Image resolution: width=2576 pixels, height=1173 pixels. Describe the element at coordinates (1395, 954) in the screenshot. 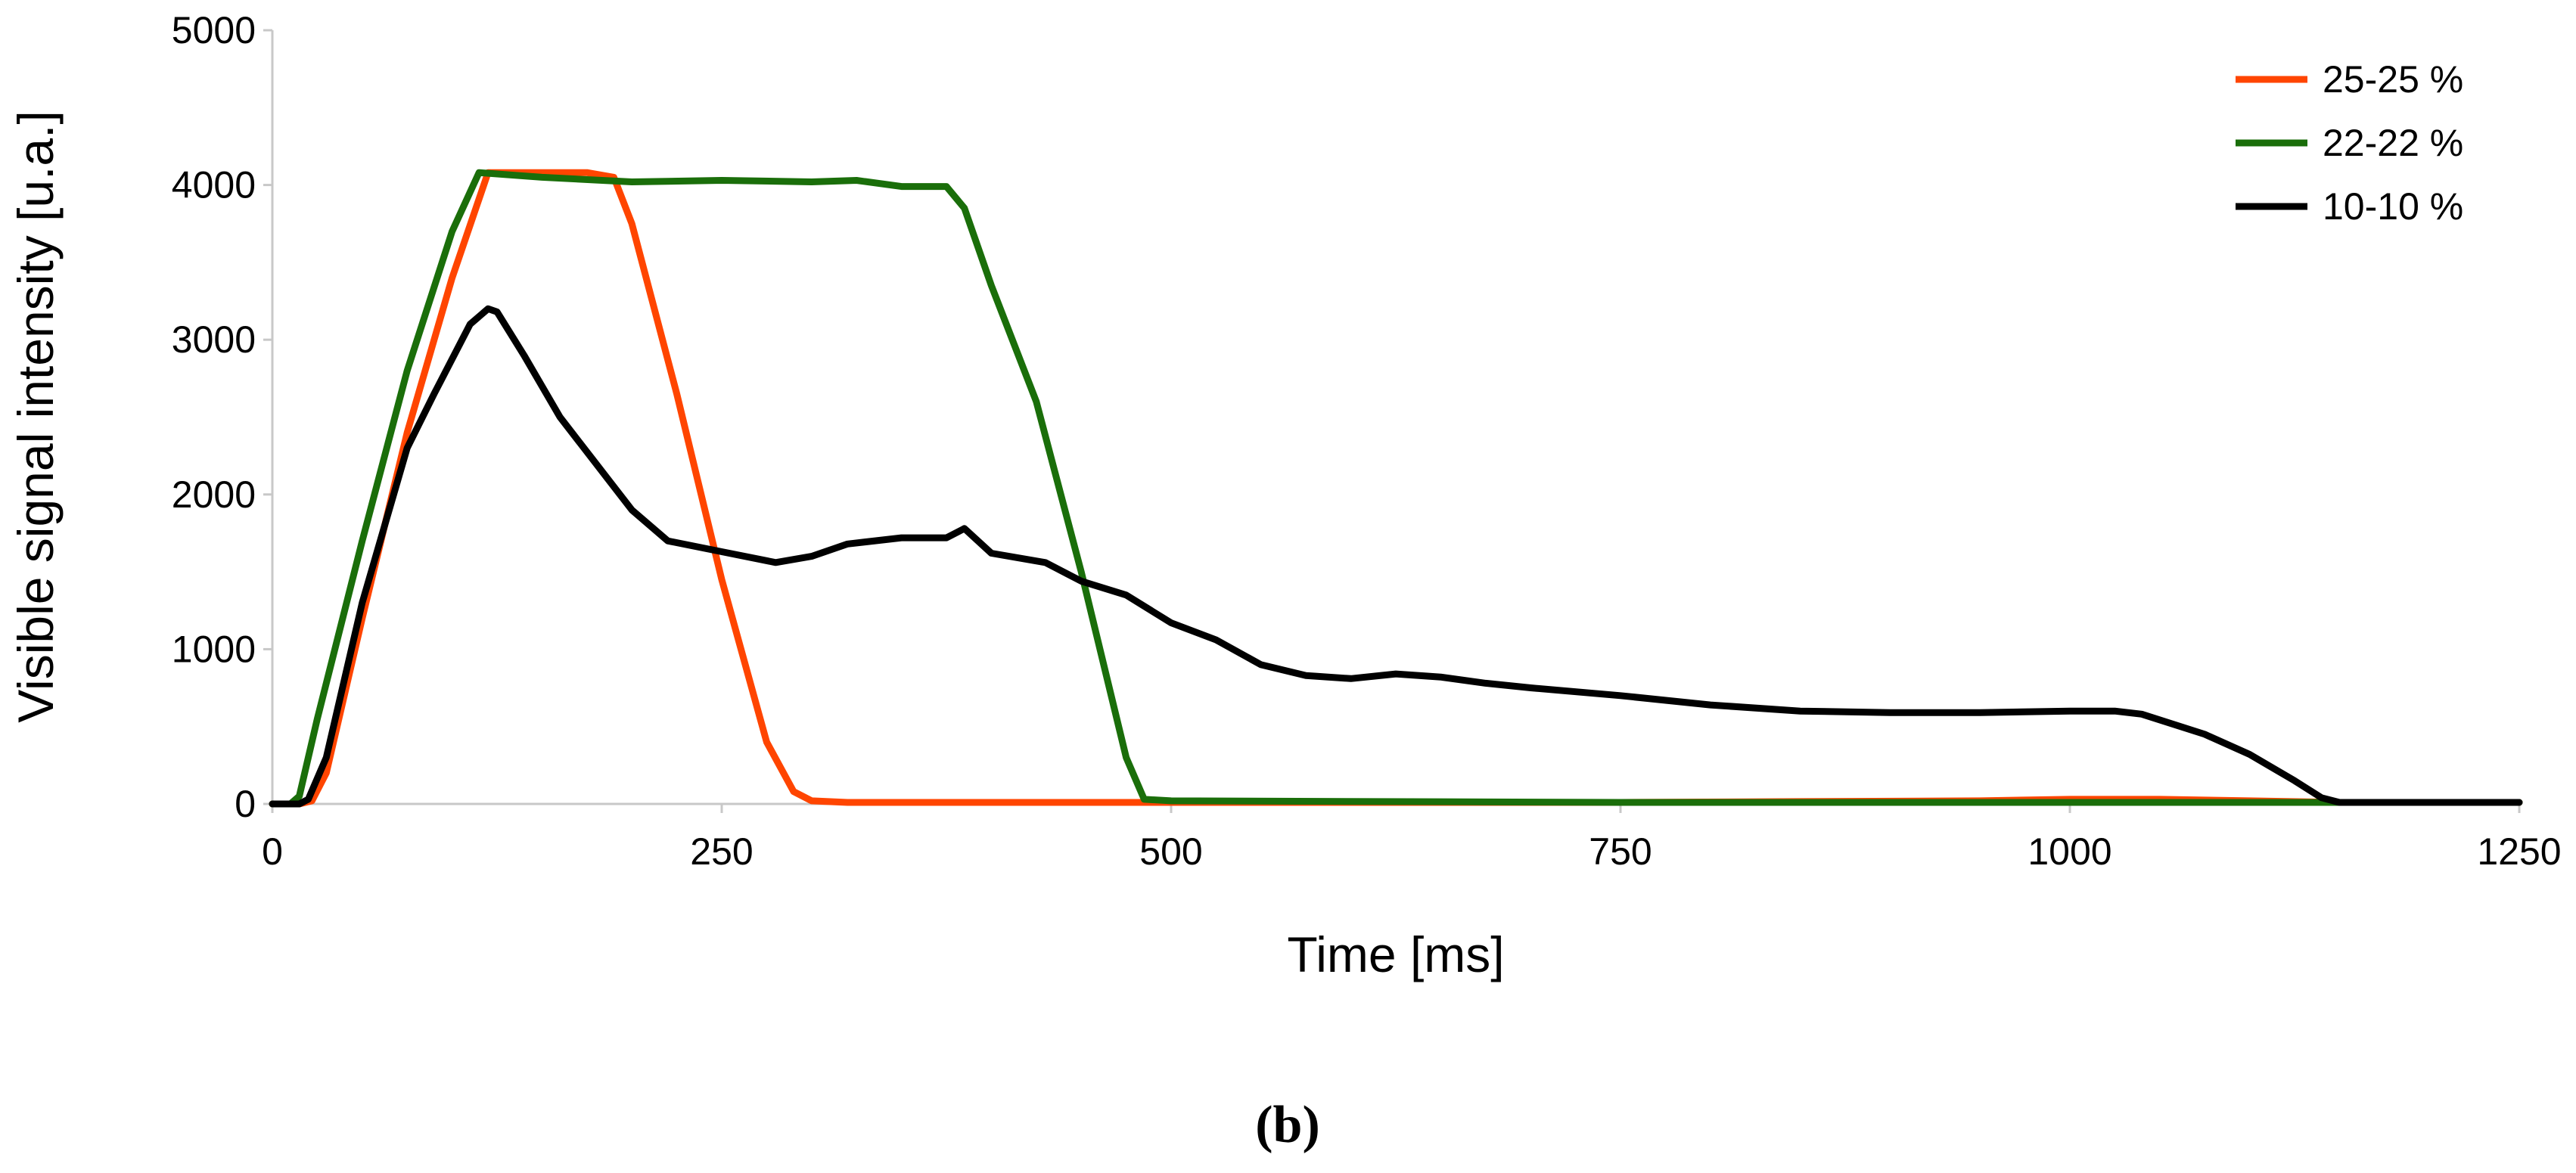

I see `x-axis-title: Time [ms]` at that location.